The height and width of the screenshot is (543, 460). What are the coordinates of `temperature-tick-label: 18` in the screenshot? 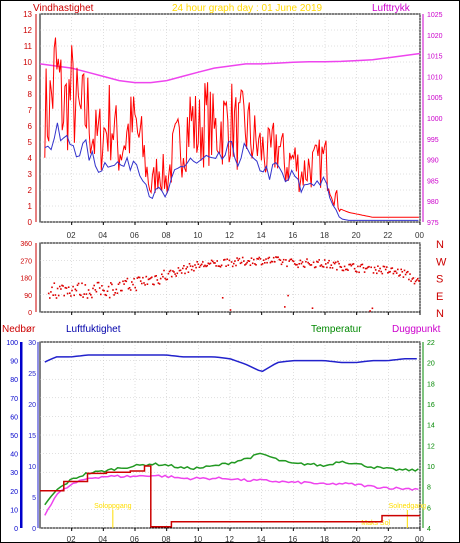 It's located at (431, 384).